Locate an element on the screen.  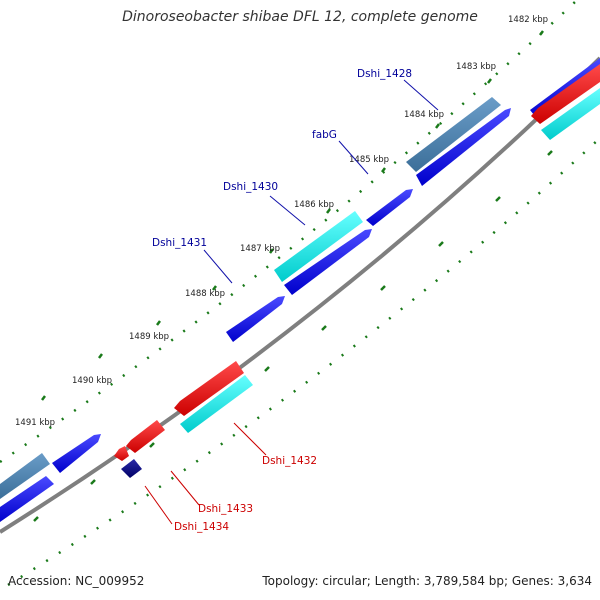
gene-label: Dshi_1428 is located at coordinates (384, 74).